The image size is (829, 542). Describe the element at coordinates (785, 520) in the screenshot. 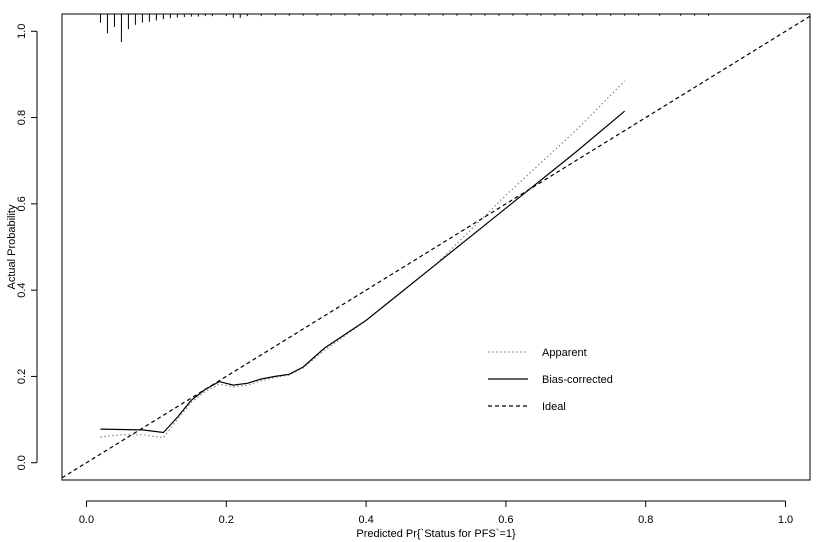

I see `x-tick-label: 1.0` at that location.